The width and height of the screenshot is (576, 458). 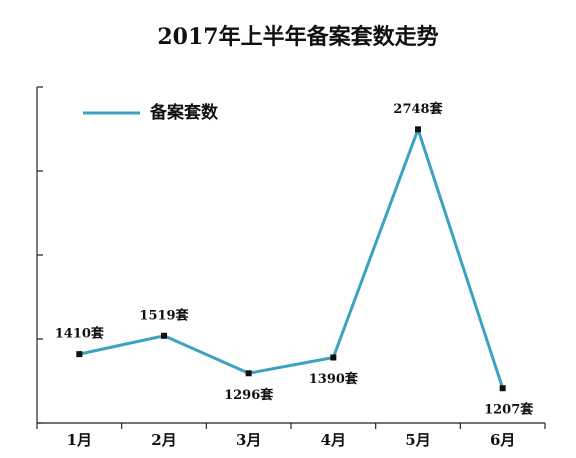 I want to click on x-tick-label: 2月, so click(x=163, y=440).